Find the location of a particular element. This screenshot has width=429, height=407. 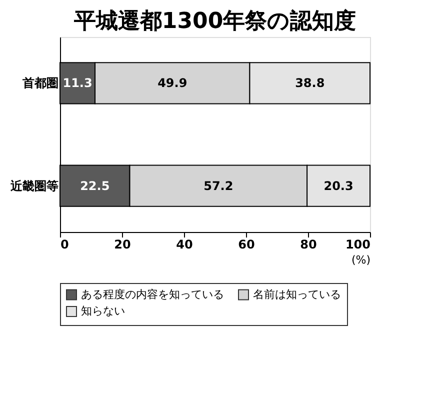

data-label: 49.9 is located at coordinates (173, 83).